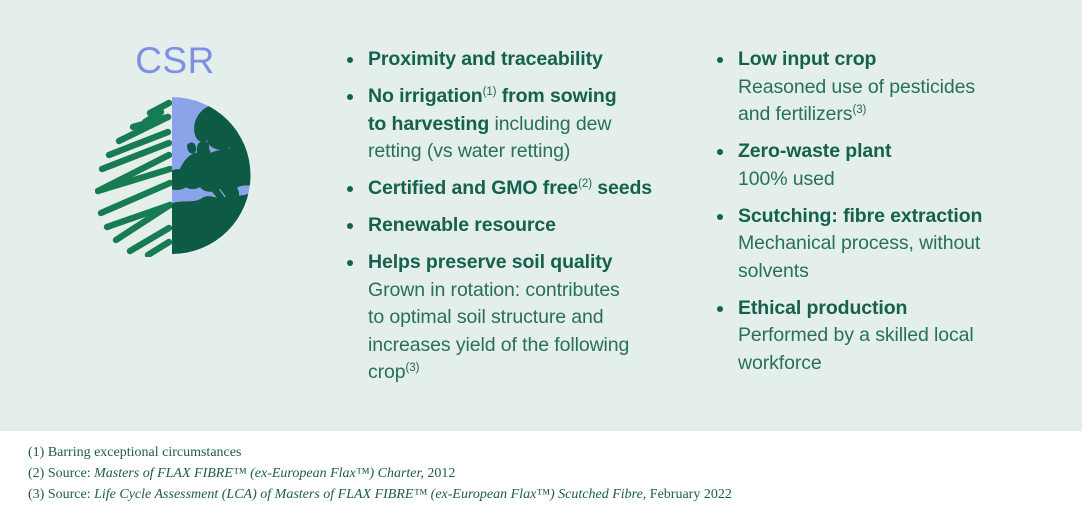 This screenshot has width=1088, height=515. I want to click on list-item: Renewable resource, so click(523, 226).